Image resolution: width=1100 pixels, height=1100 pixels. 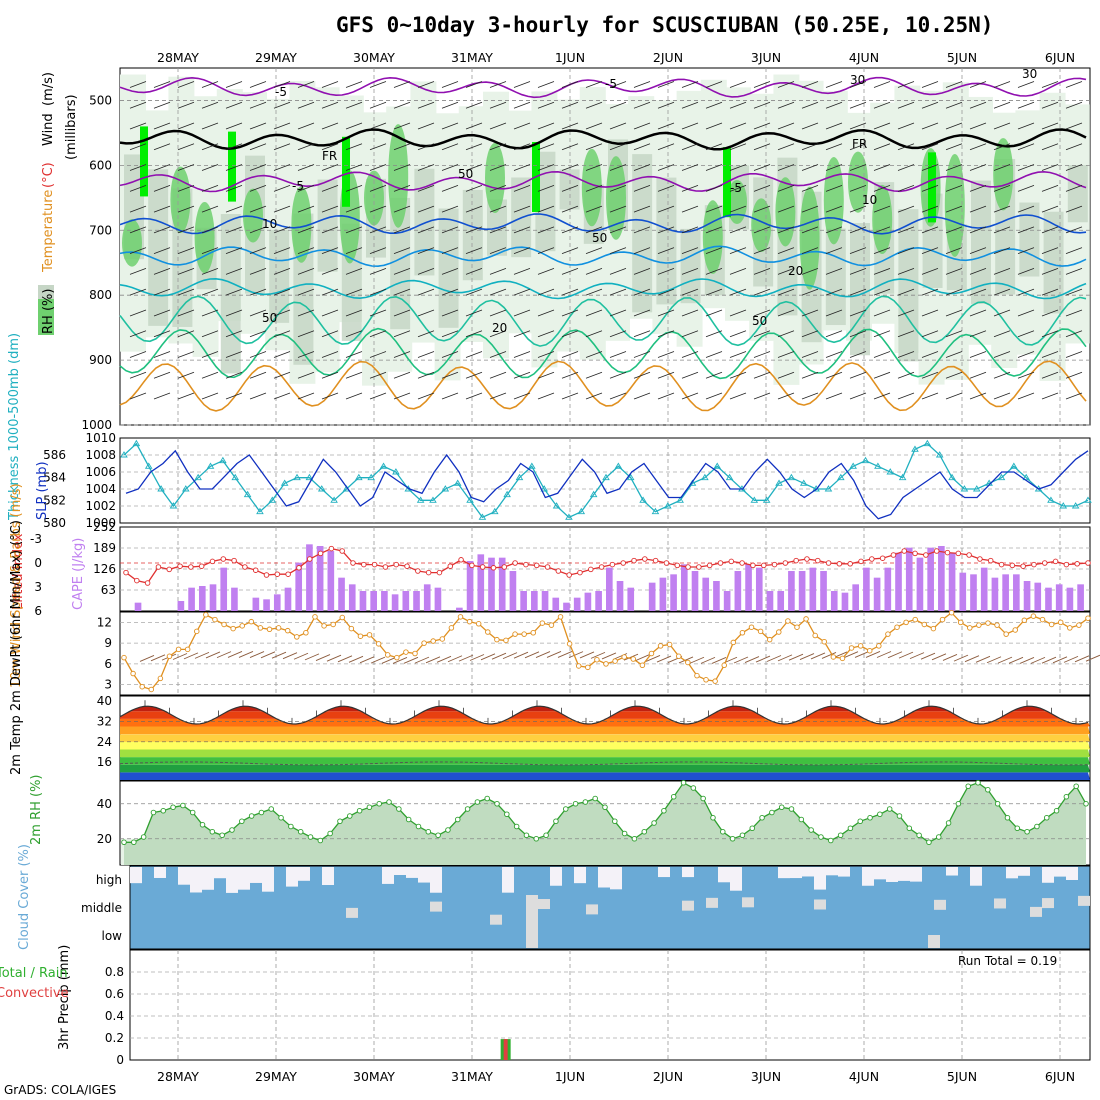 I want to click on pressure-tick: 1000, so click(x=96, y=425).